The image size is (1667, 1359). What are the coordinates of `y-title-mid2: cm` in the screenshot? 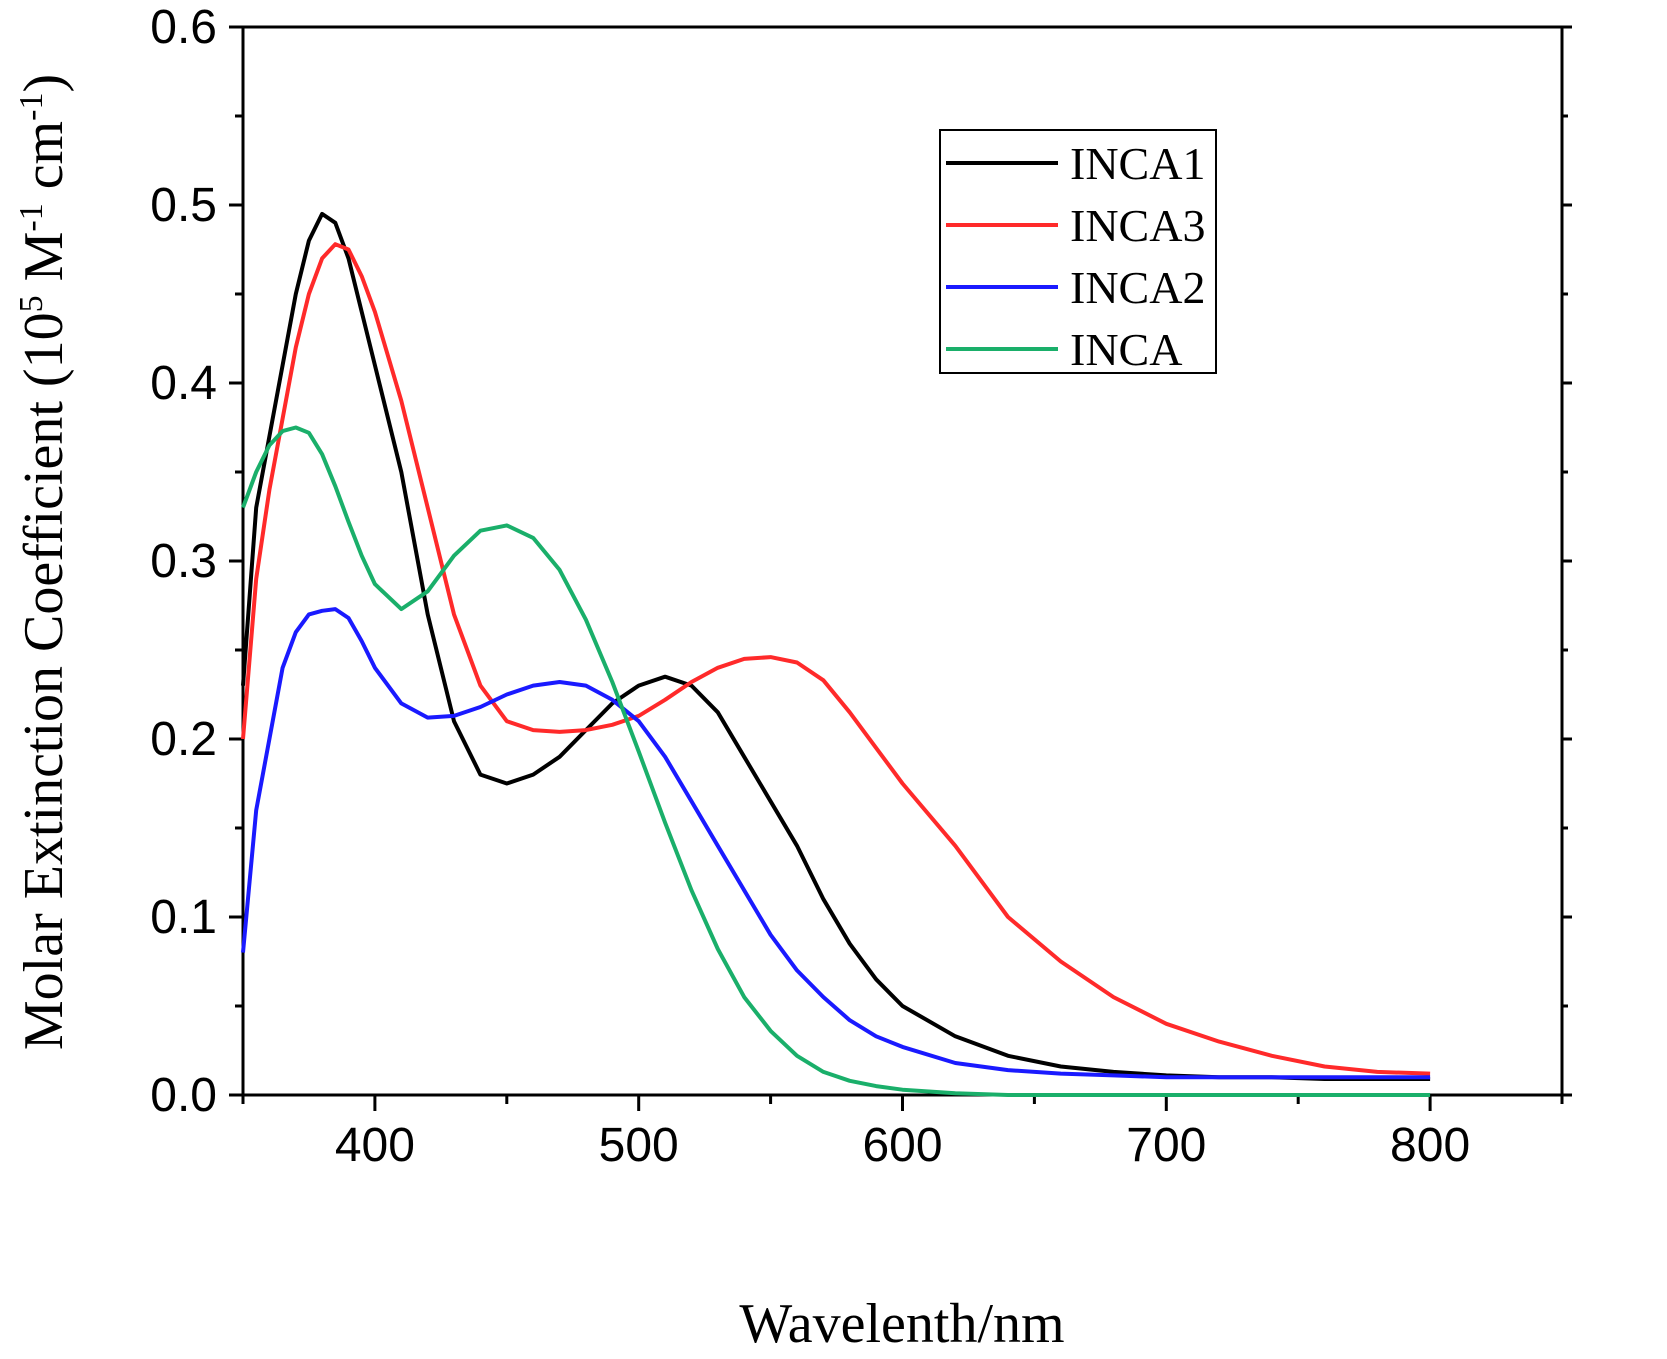 It's located at (44, 162).